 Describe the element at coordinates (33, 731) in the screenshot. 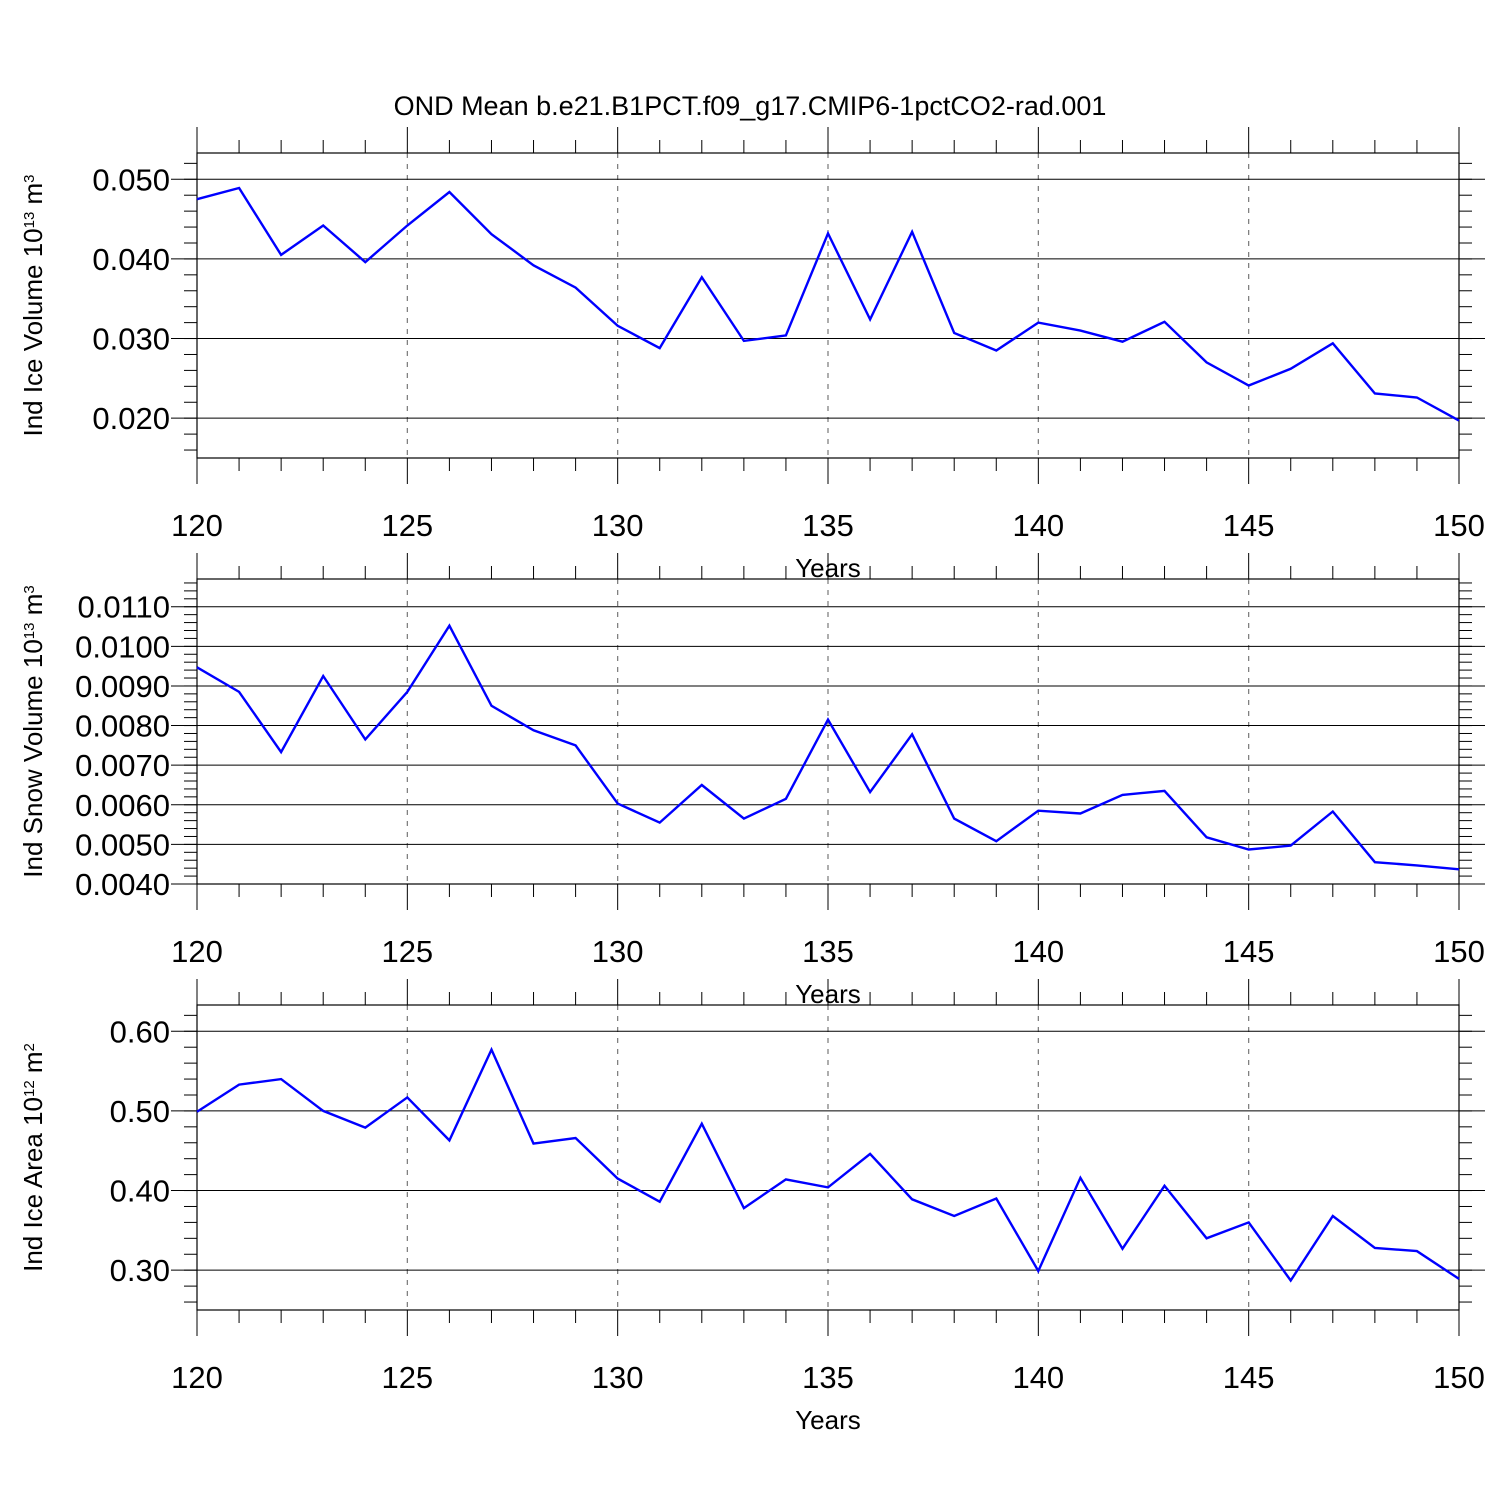

I see `y-axis-title: Ind Snow Volume 1013 m3` at that location.